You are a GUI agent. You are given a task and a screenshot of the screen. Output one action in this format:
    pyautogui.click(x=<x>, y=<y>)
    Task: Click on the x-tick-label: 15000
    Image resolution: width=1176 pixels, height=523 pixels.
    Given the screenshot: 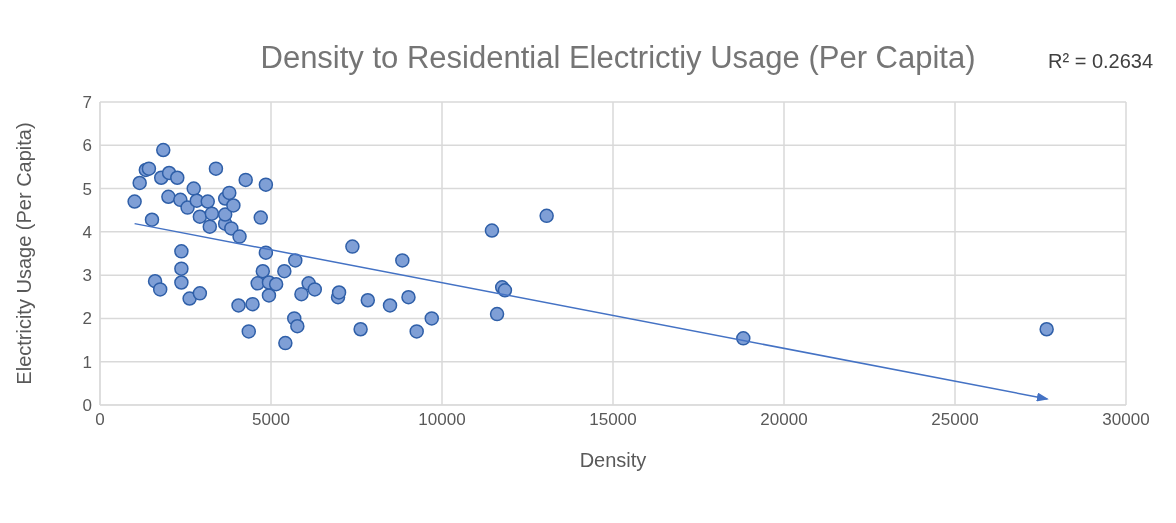 What is the action you would take?
    pyautogui.click(x=613, y=420)
    